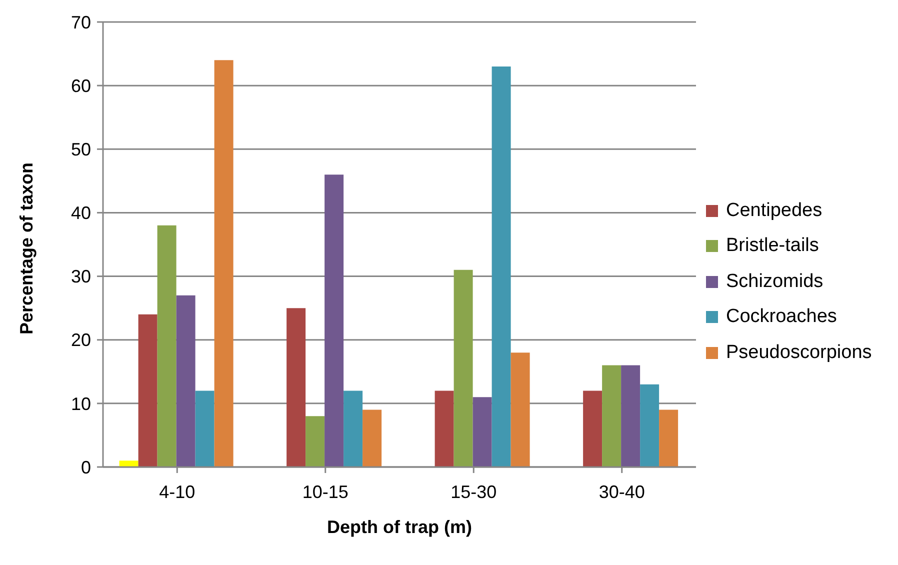  Describe the element at coordinates (775, 281) in the screenshot. I see `legend-label: Schizomids` at that location.